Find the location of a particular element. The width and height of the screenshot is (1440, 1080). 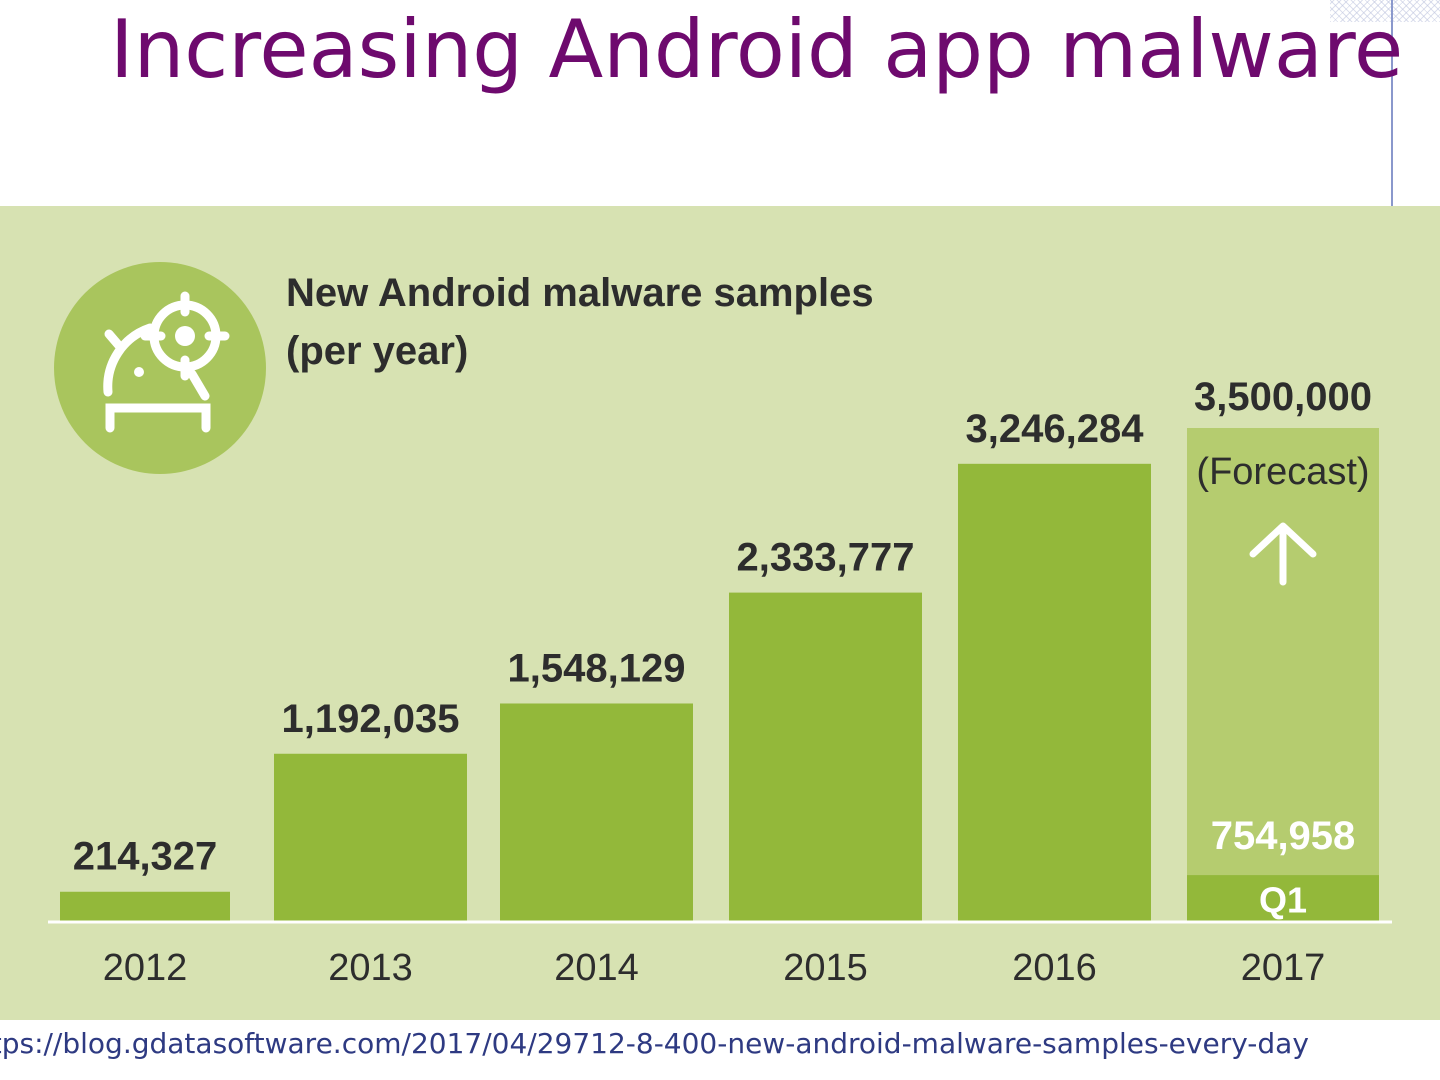

value-label-2016: 3,246,284 is located at coordinates (1055, 429).